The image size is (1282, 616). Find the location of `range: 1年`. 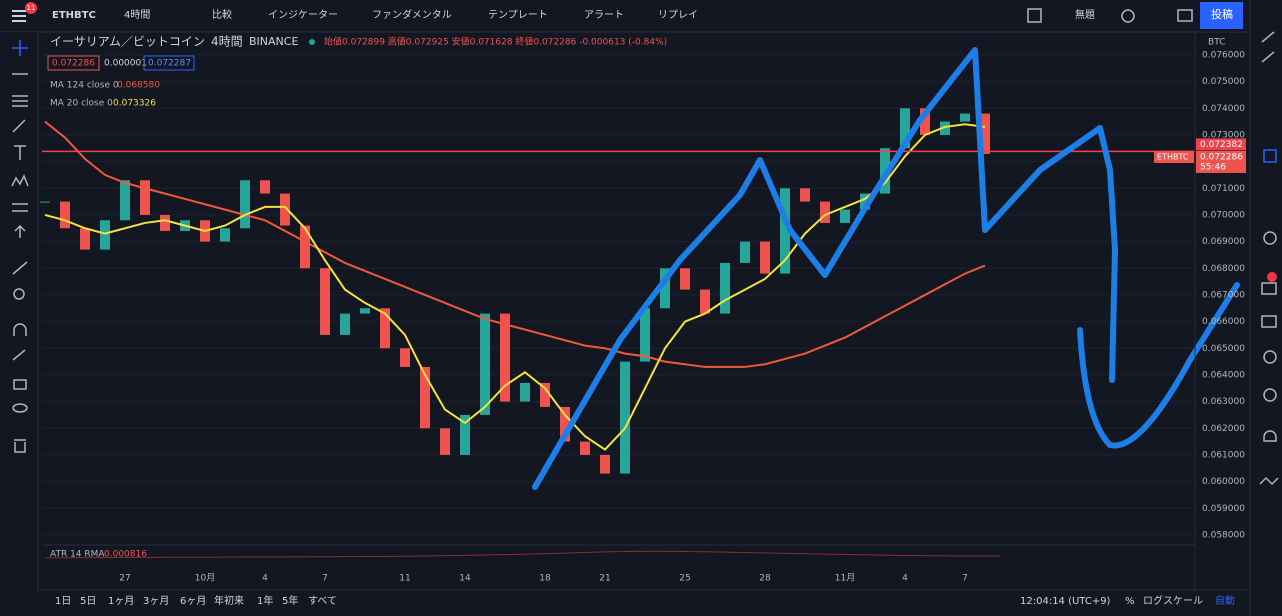

range: 1年 is located at coordinates (265, 600).